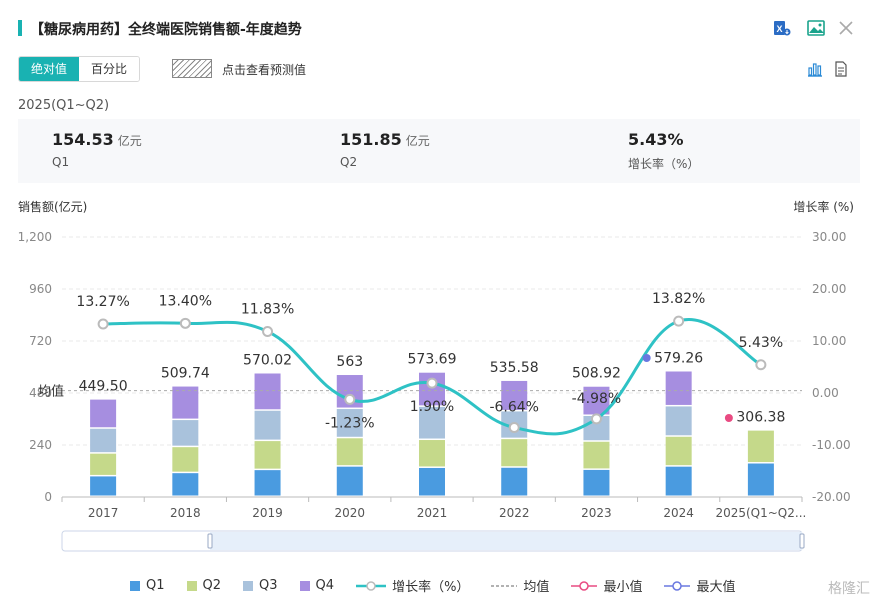  I want to click on page-title: 【糖尿病用药】全终端医院销售额-年度趋势, so click(166, 30).